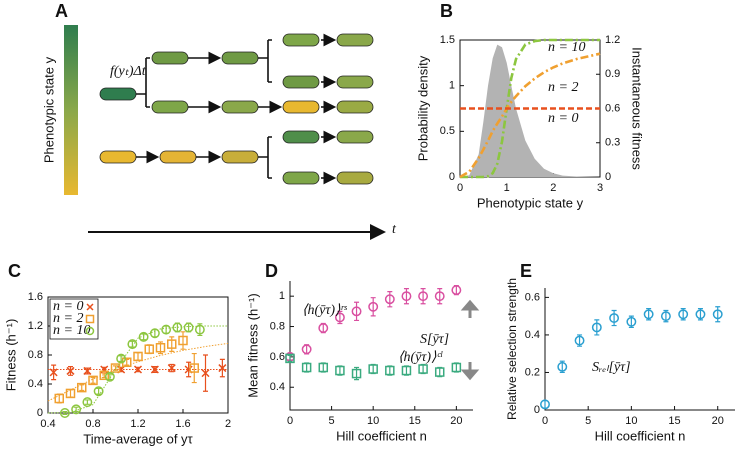 The image size is (747, 457). I want to click on annotation: Sᵣₑₗ[ȳτ], so click(611, 367).